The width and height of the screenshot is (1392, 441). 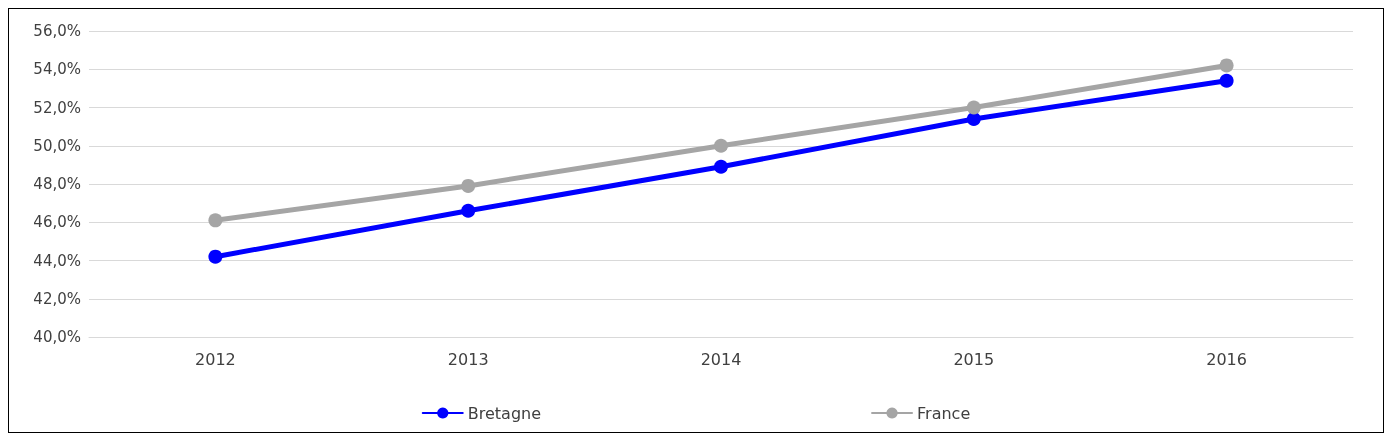 What do you see at coordinates (57, 69) in the screenshot?
I see `y-tick-label: 54,0%` at bounding box center [57, 69].